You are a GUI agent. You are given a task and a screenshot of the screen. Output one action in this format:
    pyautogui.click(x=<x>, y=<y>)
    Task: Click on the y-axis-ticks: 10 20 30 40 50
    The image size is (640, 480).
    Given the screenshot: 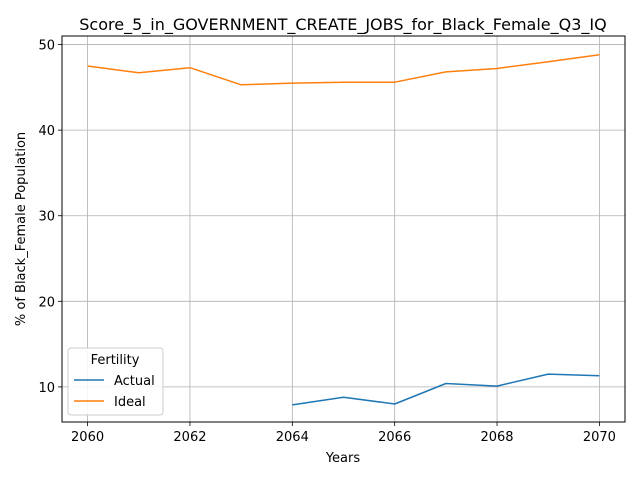 What is the action you would take?
    pyautogui.click(x=50, y=217)
    